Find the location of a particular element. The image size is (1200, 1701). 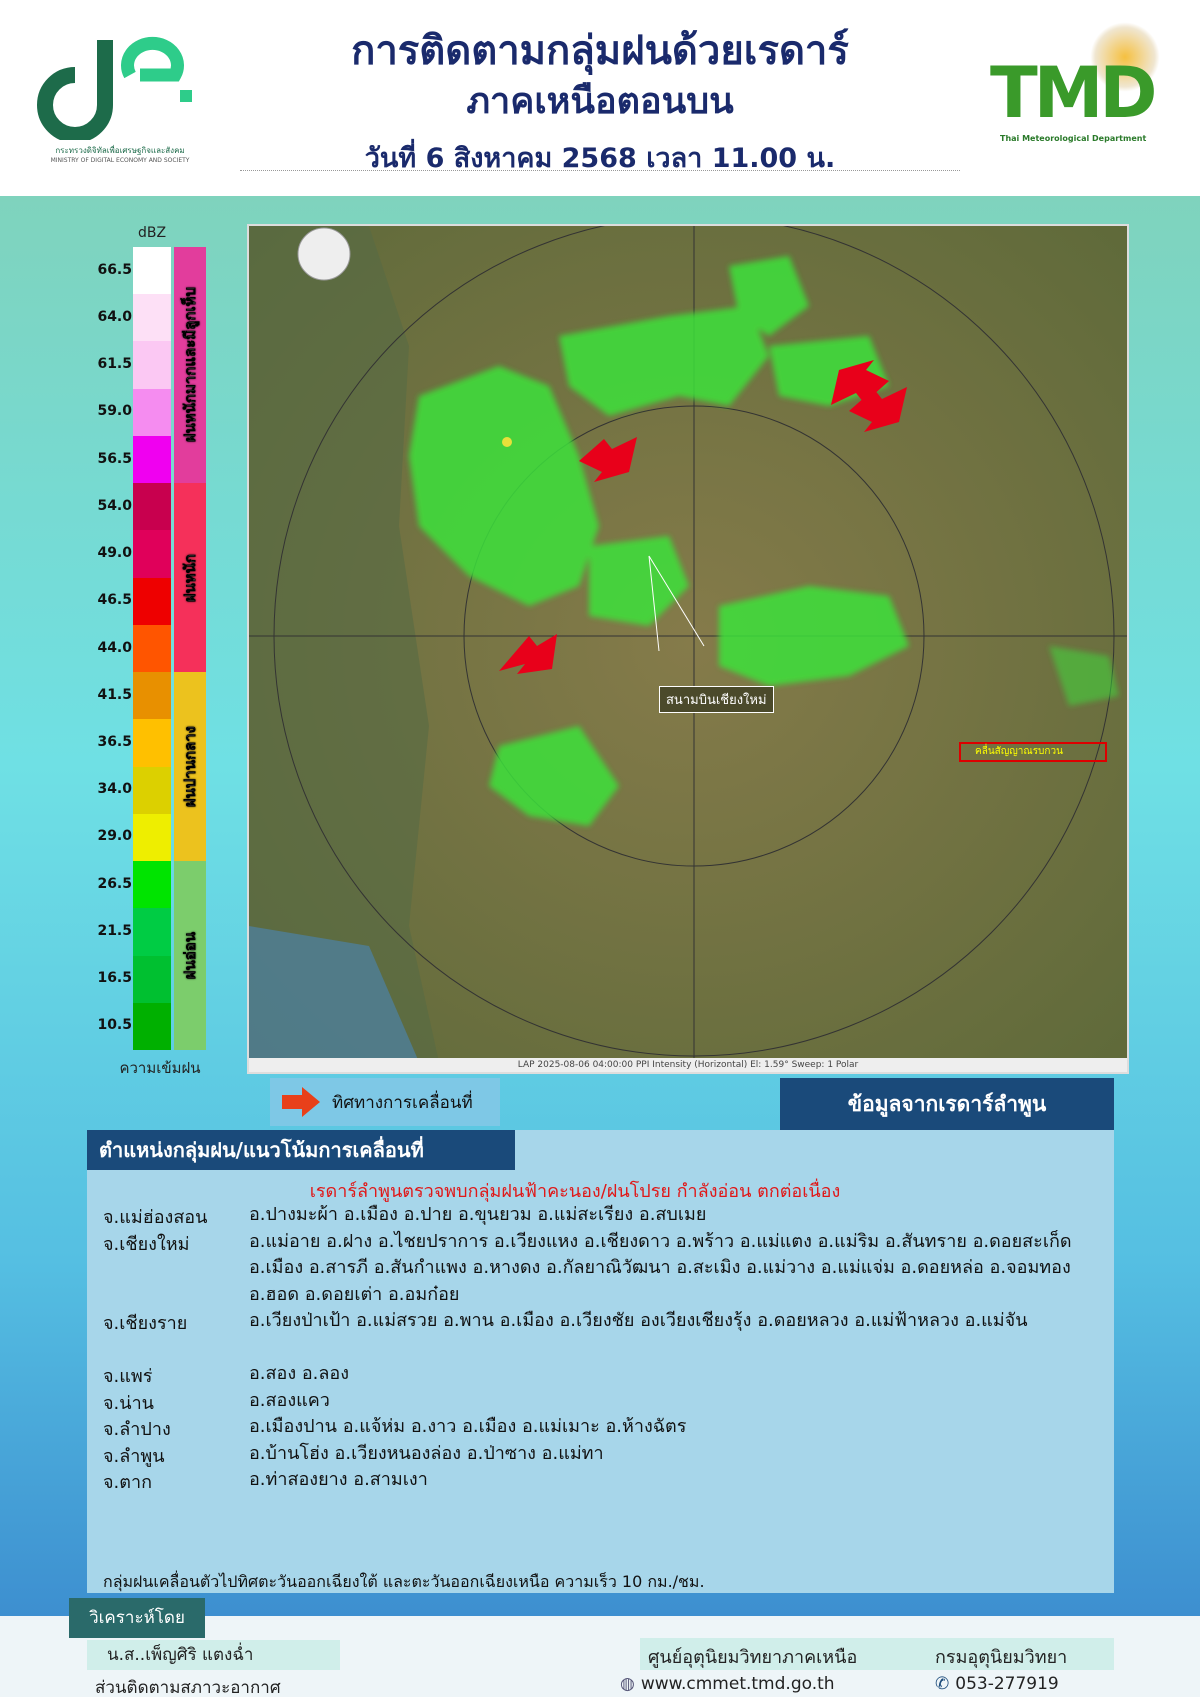

legend-value: 34.0 is located at coordinates (114, 789).